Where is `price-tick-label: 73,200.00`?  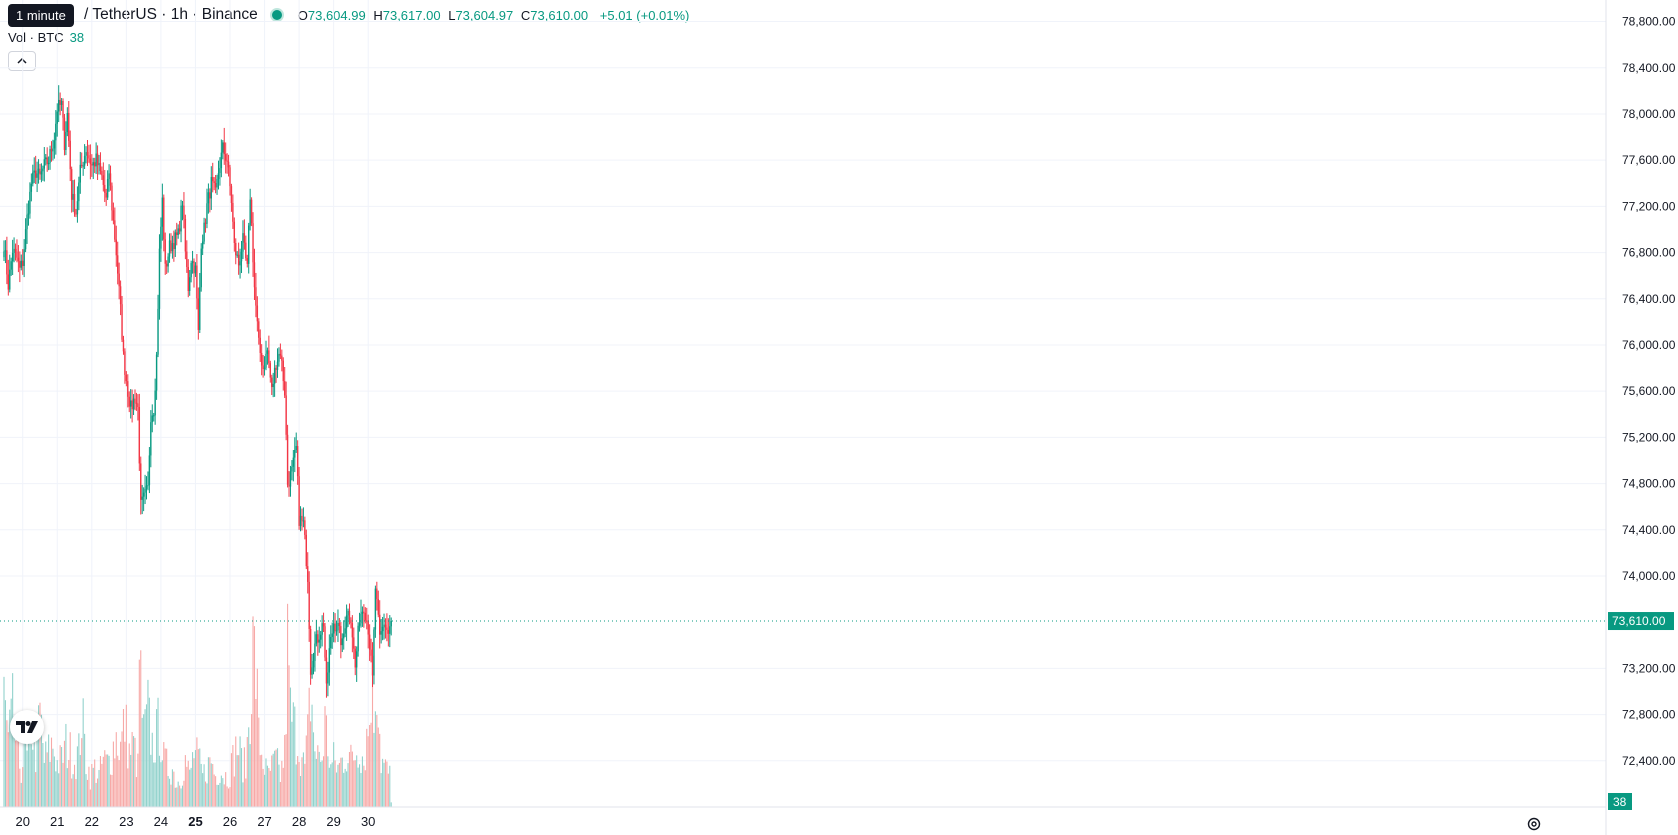
price-tick-label: 73,200.00 is located at coordinates (1649, 668).